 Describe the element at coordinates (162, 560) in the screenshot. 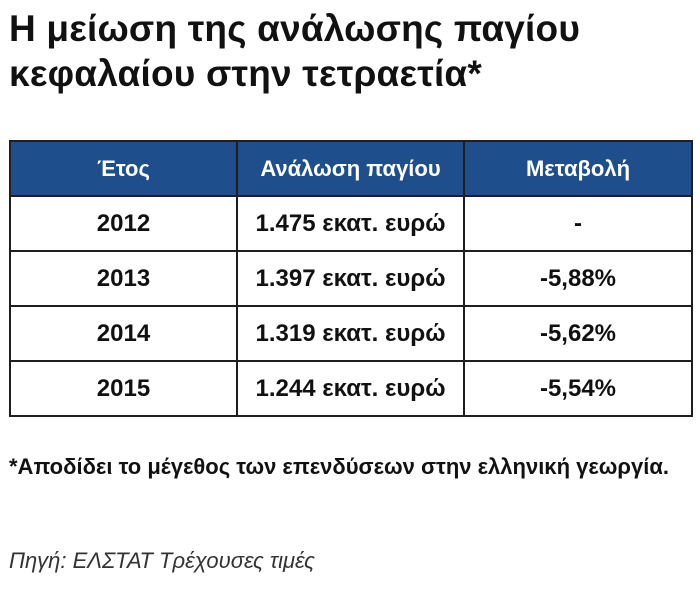

I see `source-note: Πηγή: ΕΛΣΤΑΤ Τρέχουσες τιμές` at that location.